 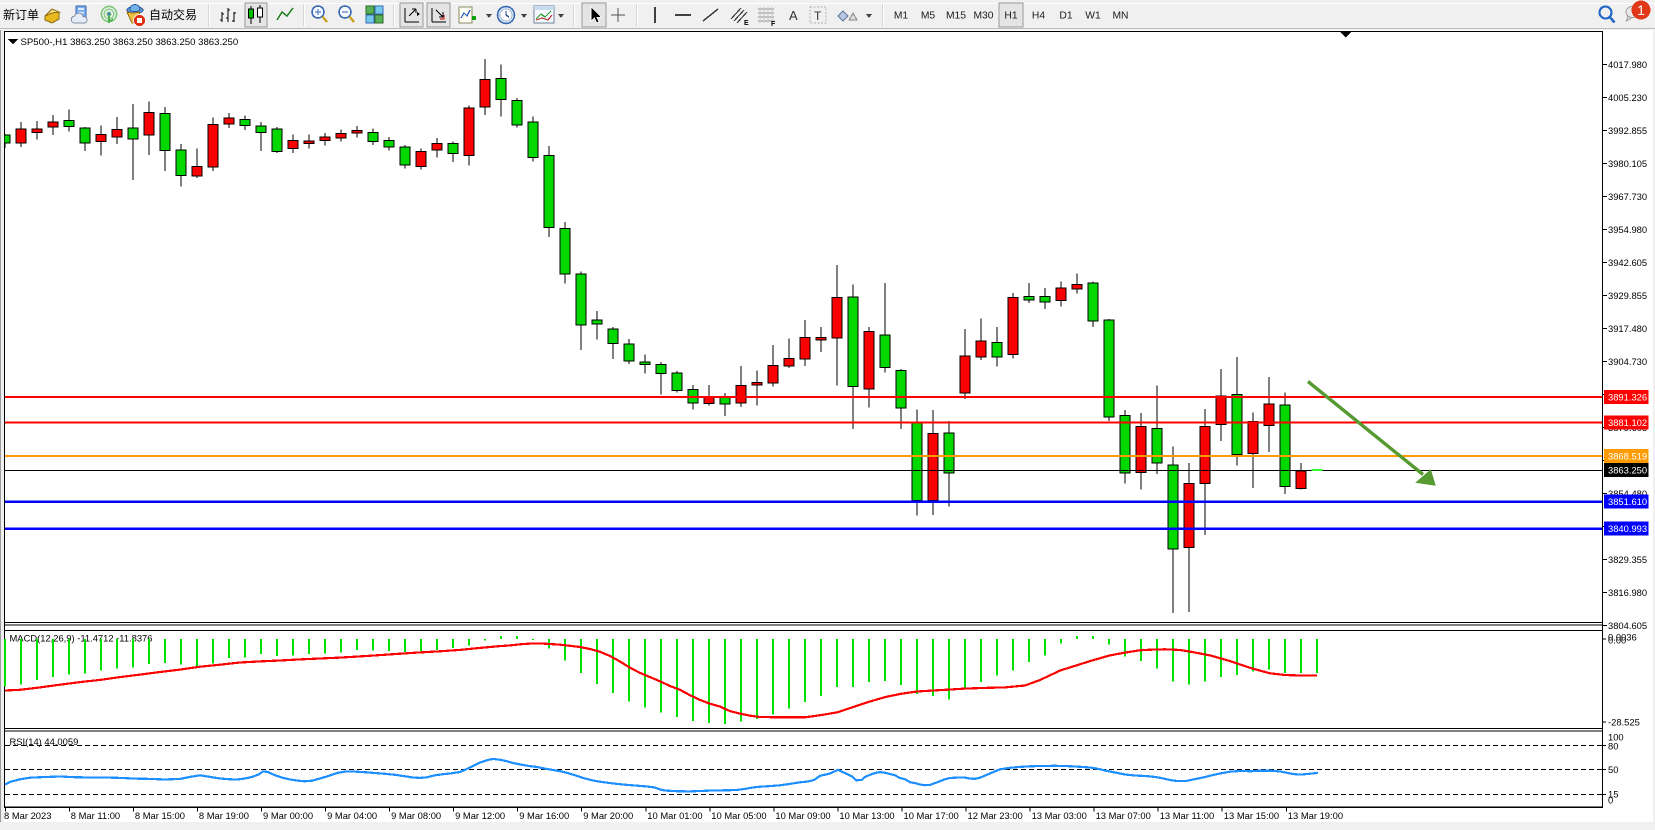 What do you see at coordinates (983, 16) in the screenshot?
I see `svg-text: M30` at bounding box center [983, 16].